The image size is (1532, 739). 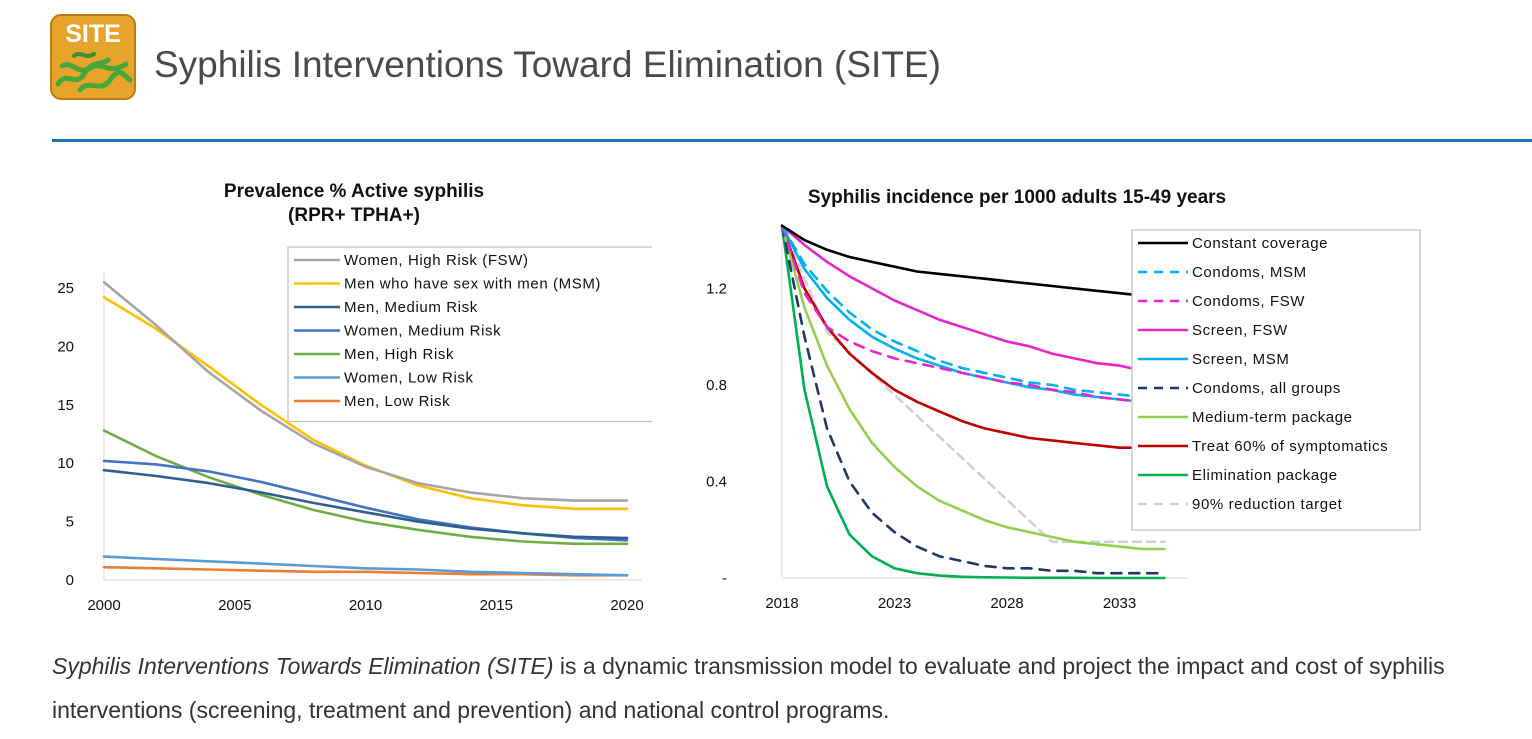 What do you see at coordinates (894, 603) in the screenshot?
I see `x-tick-label: 2023` at bounding box center [894, 603].